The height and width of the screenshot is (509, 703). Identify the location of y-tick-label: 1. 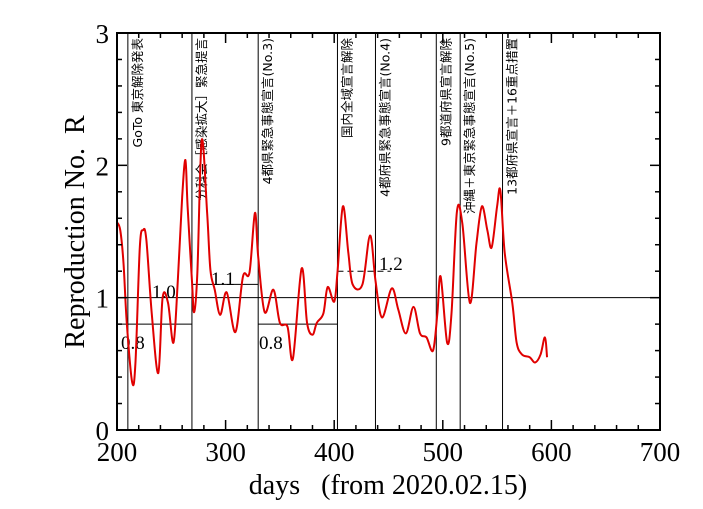
(103, 299).